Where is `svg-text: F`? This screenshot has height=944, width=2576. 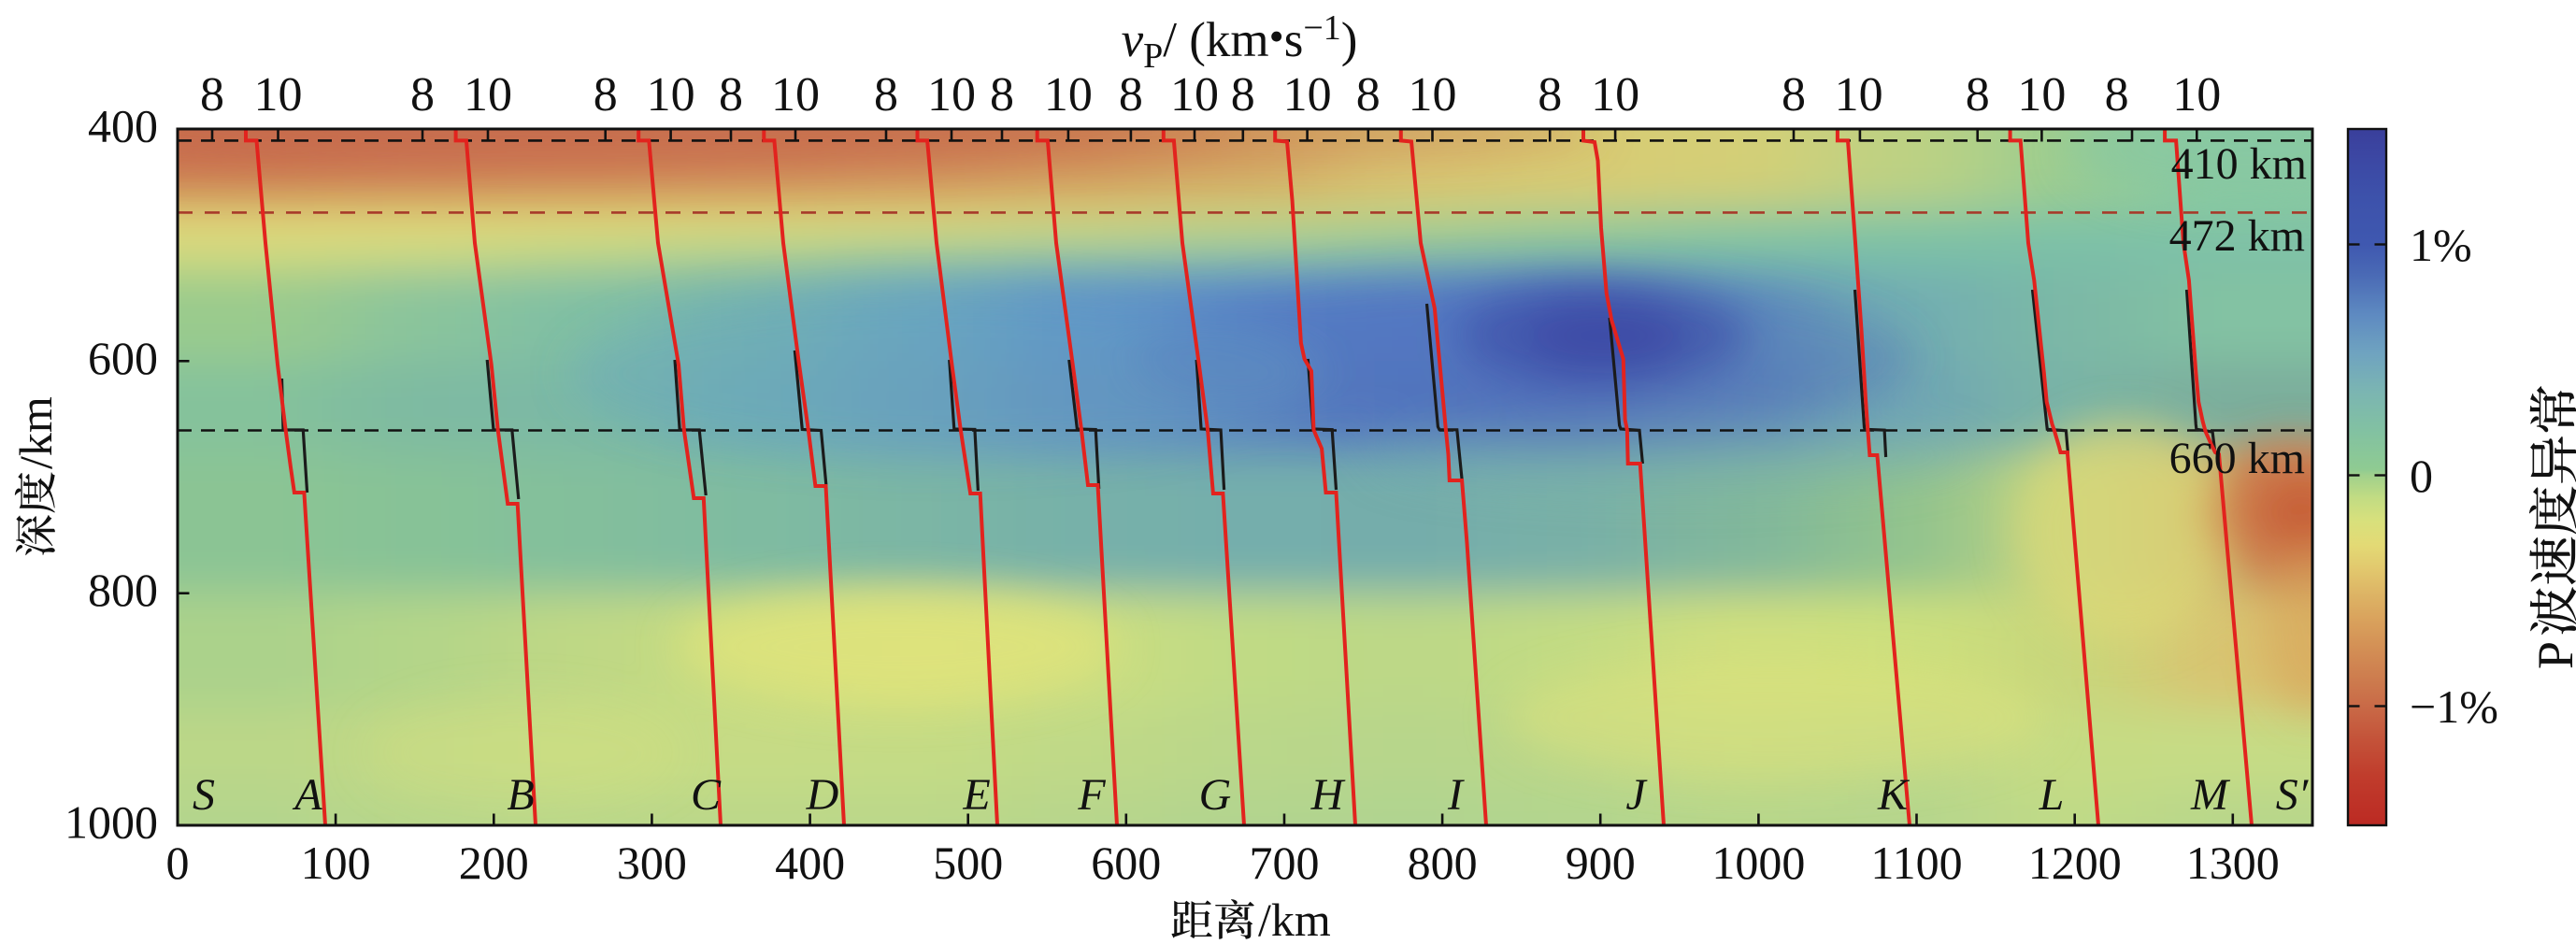 svg-text: F is located at coordinates (1091, 795).